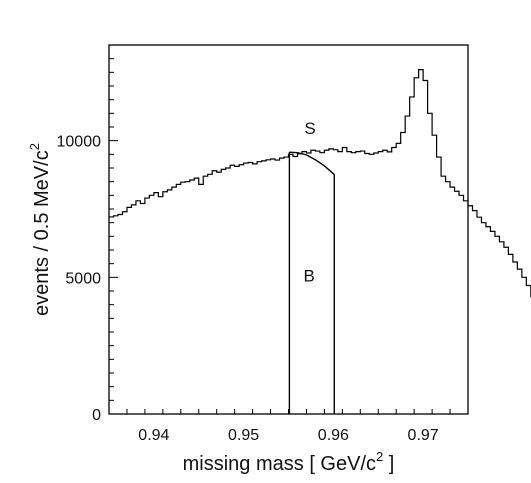  What do you see at coordinates (308, 275) in the screenshot?
I see `annotation-b: B` at bounding box center [308, 275].